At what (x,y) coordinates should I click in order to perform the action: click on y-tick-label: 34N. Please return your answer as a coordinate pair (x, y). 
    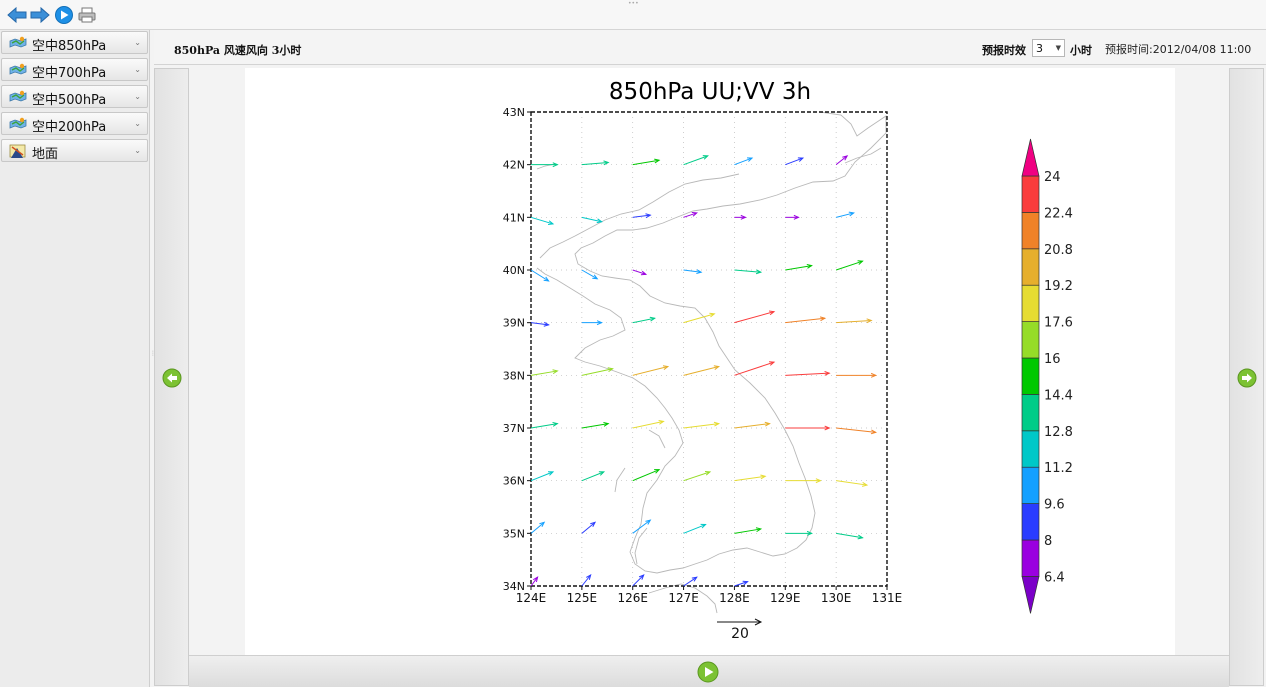
    Looking at the image, I should click on (514, 586).